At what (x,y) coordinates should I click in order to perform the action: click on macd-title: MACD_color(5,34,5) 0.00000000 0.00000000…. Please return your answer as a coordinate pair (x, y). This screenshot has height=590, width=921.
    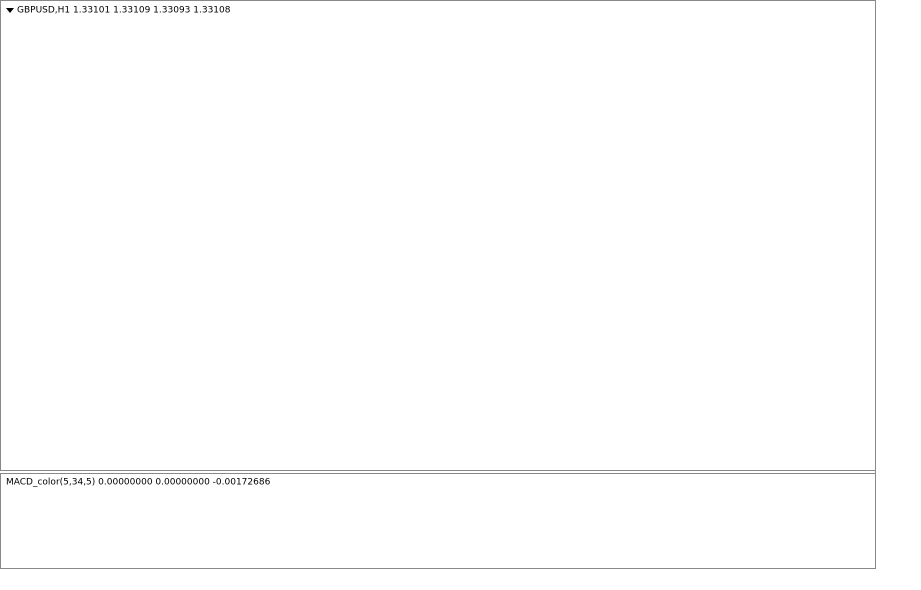
    Looking at the image, I should click on (138, 483).